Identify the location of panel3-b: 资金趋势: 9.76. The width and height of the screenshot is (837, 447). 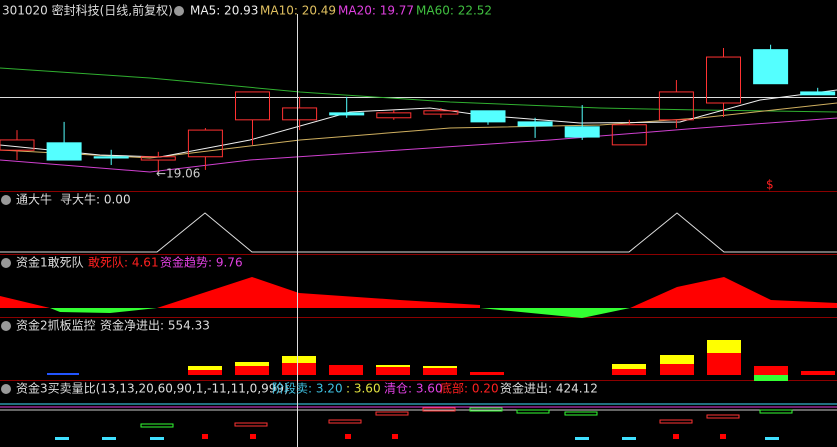
(201, 262).